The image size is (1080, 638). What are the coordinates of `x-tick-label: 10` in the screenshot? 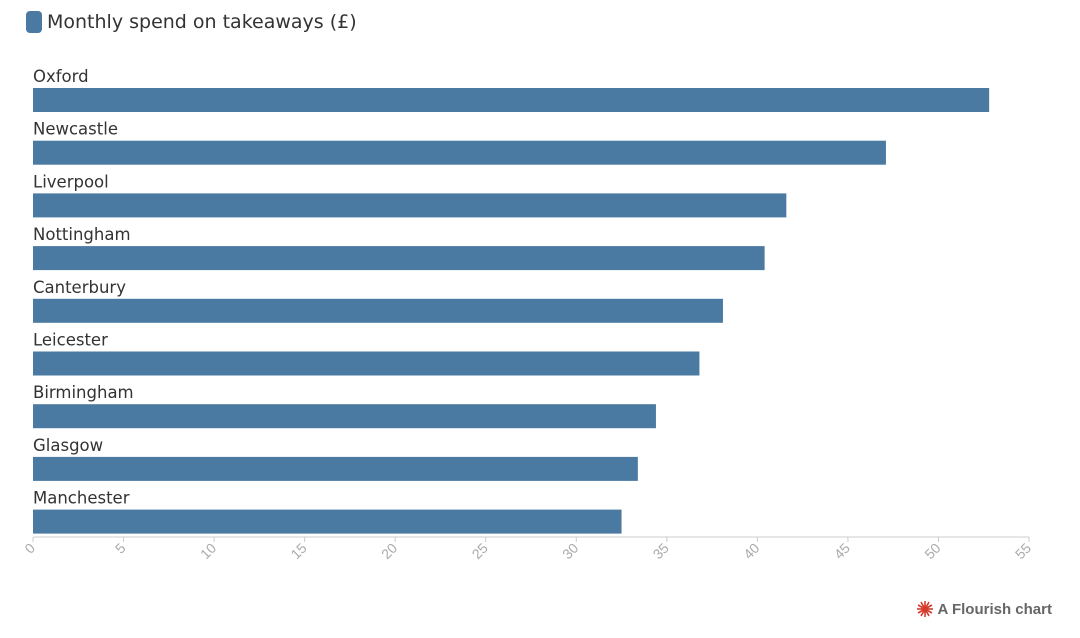 It's located at (208, 551).